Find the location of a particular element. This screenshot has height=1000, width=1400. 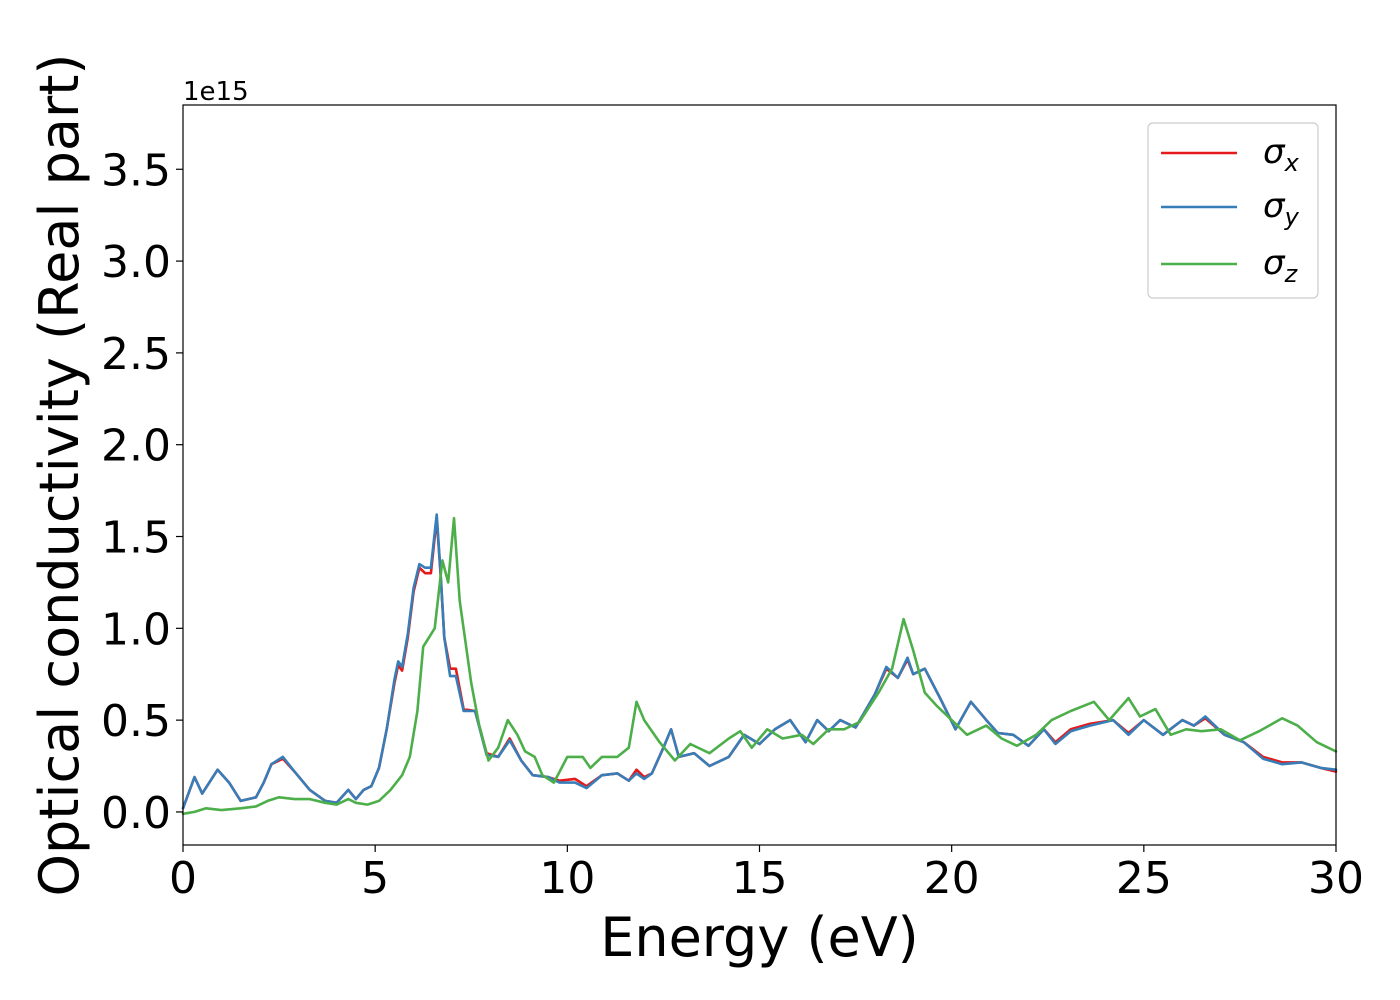

x-tick-label: 10 is located at coordinates (567, 878).